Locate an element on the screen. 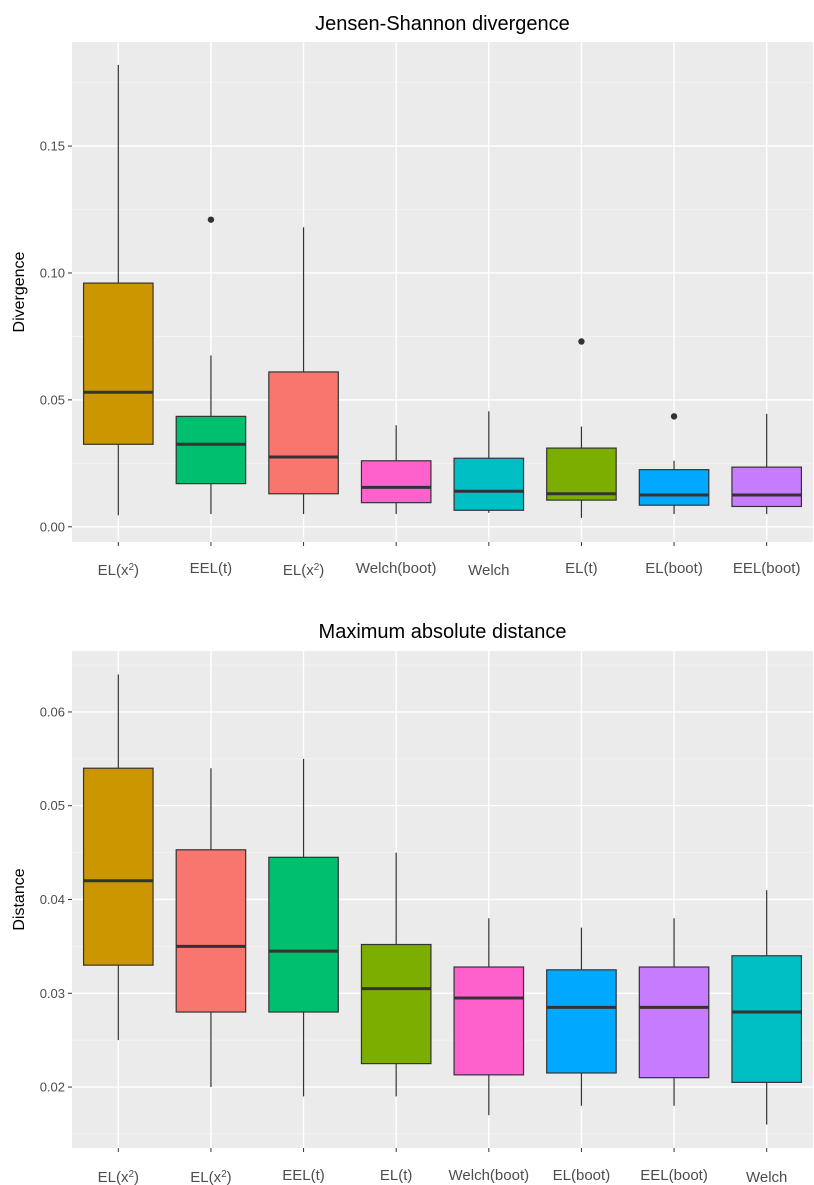 This screenshot has height=1185, width=814. y-tick-label: 0.06 is located at coordinates (52, 711).